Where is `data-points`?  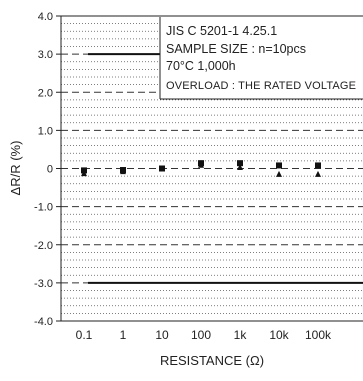
data-points is located at coordinates (201, 168).